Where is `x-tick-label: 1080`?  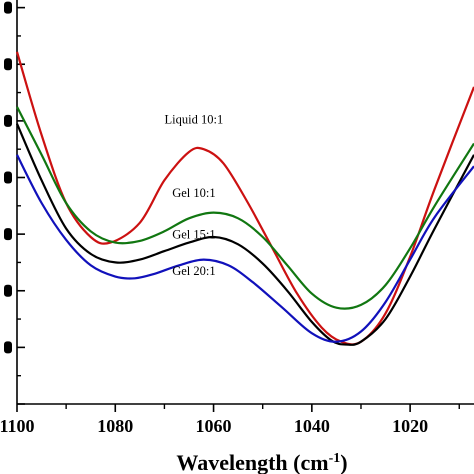
x-tick-label: 1080 is located at coordinates (115, 426).